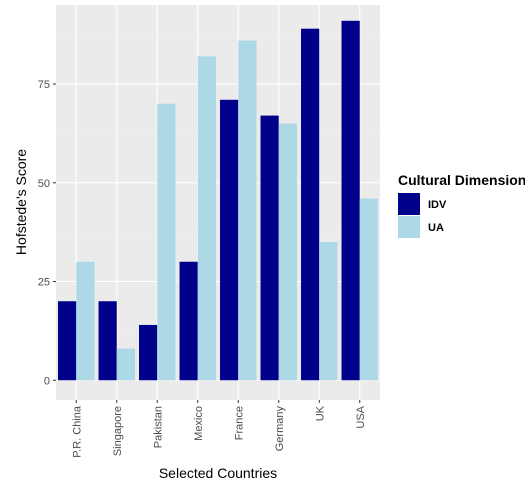 This screenshot has height=484, width=525. Describe the element at coordinates (85, 321) in the screenshot. I see `bar-ua-p-r-china` at that location.